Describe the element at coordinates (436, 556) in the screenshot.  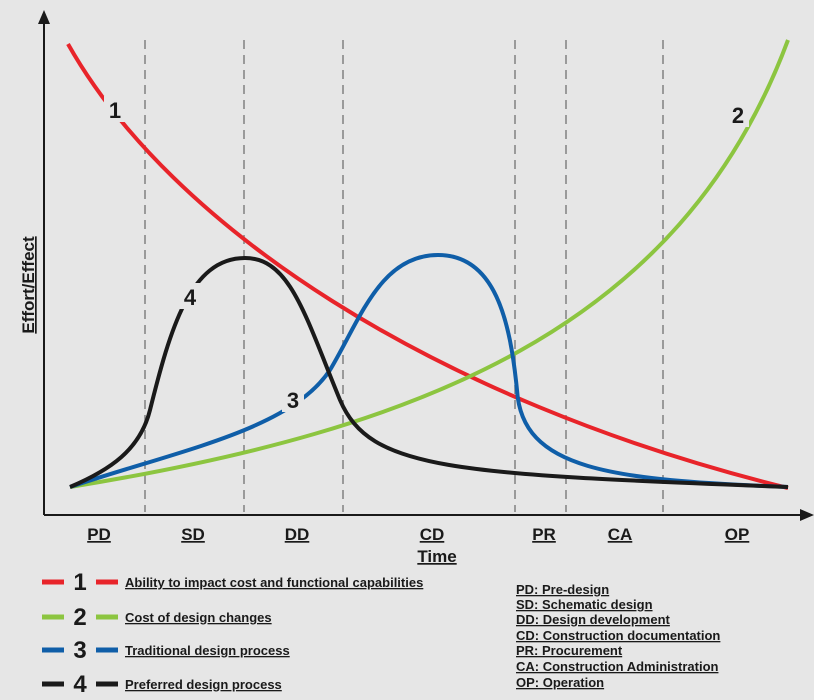
I see `x-axis-title: Time` at that location.